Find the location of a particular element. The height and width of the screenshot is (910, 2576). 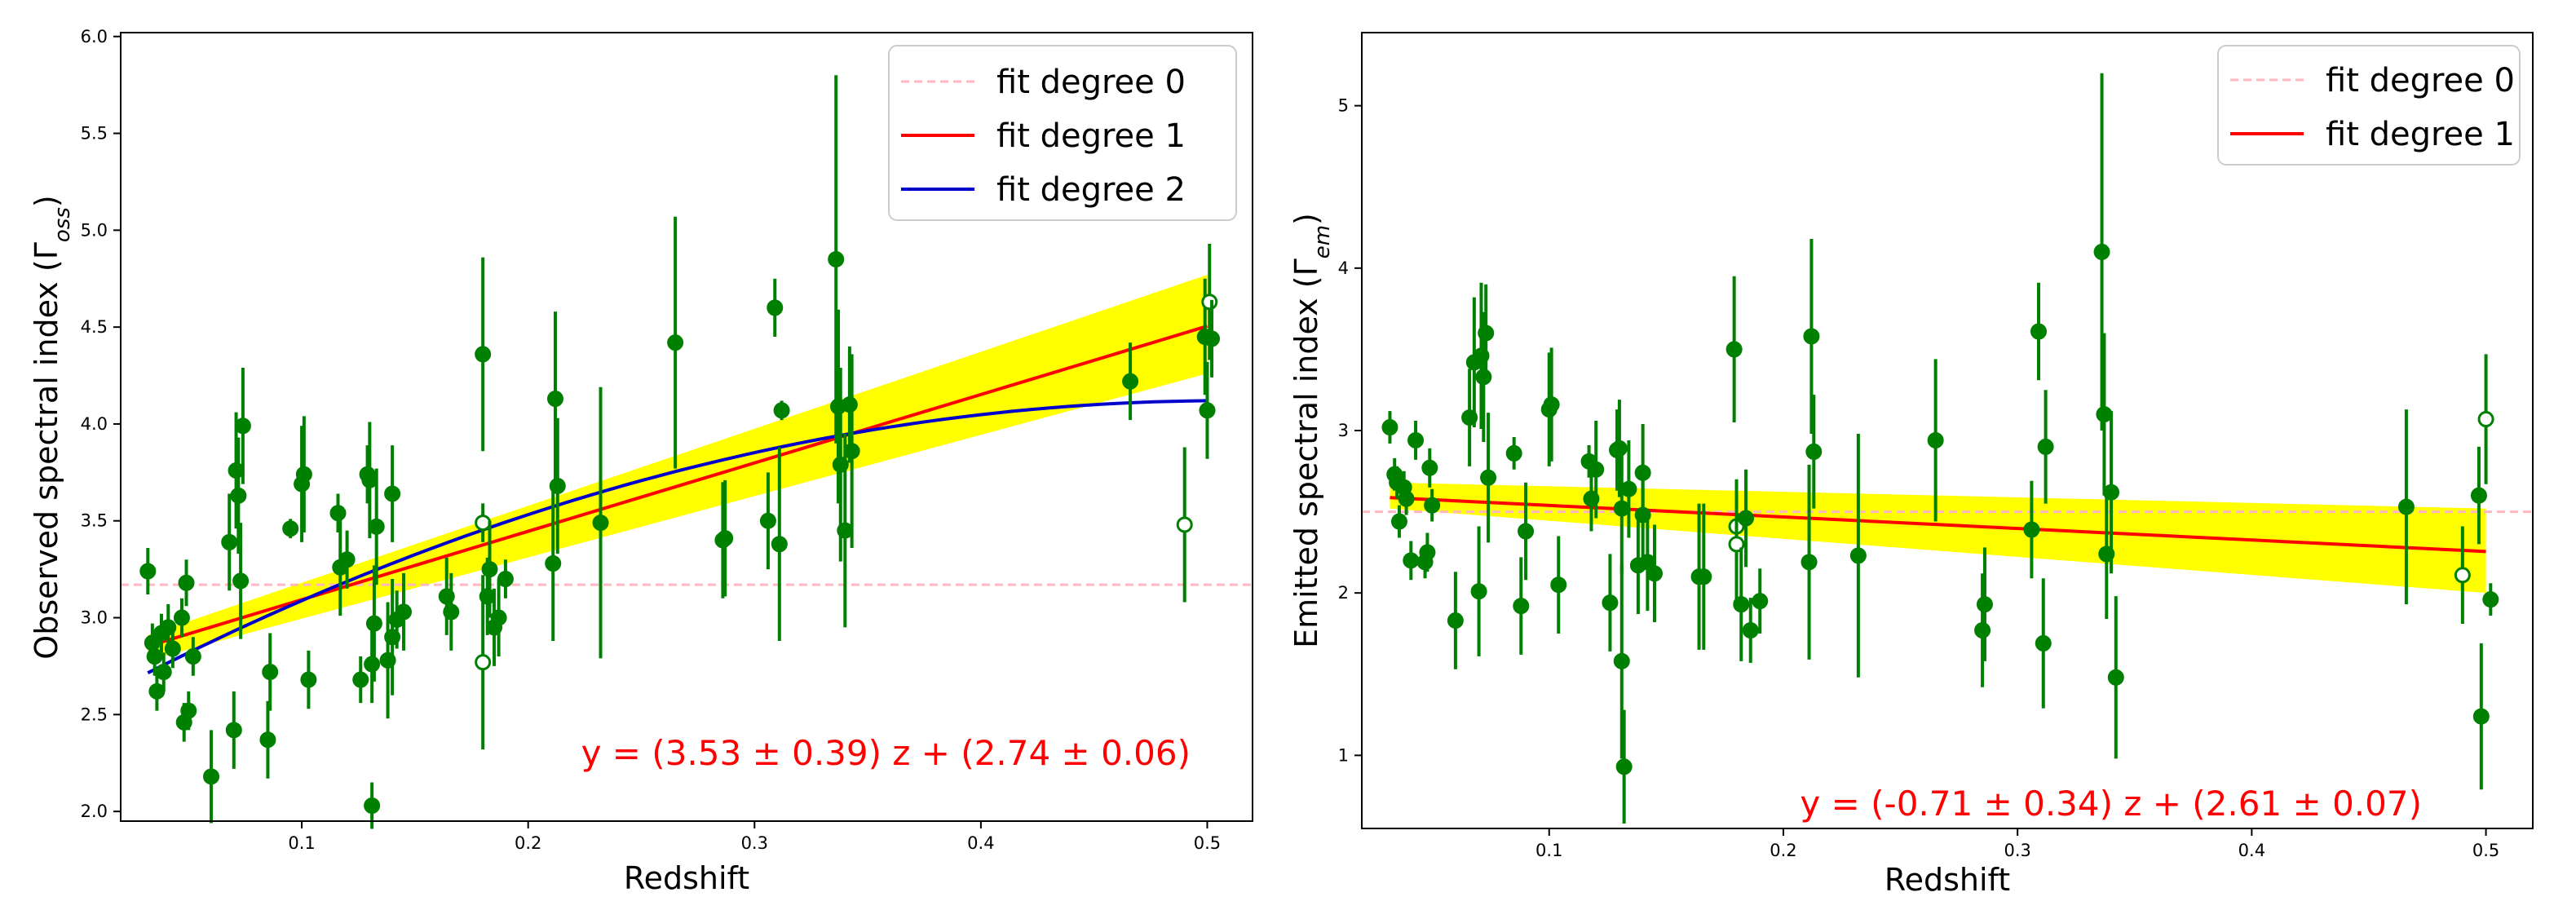

confidence-band-area is located at coordinates (1938, 538).